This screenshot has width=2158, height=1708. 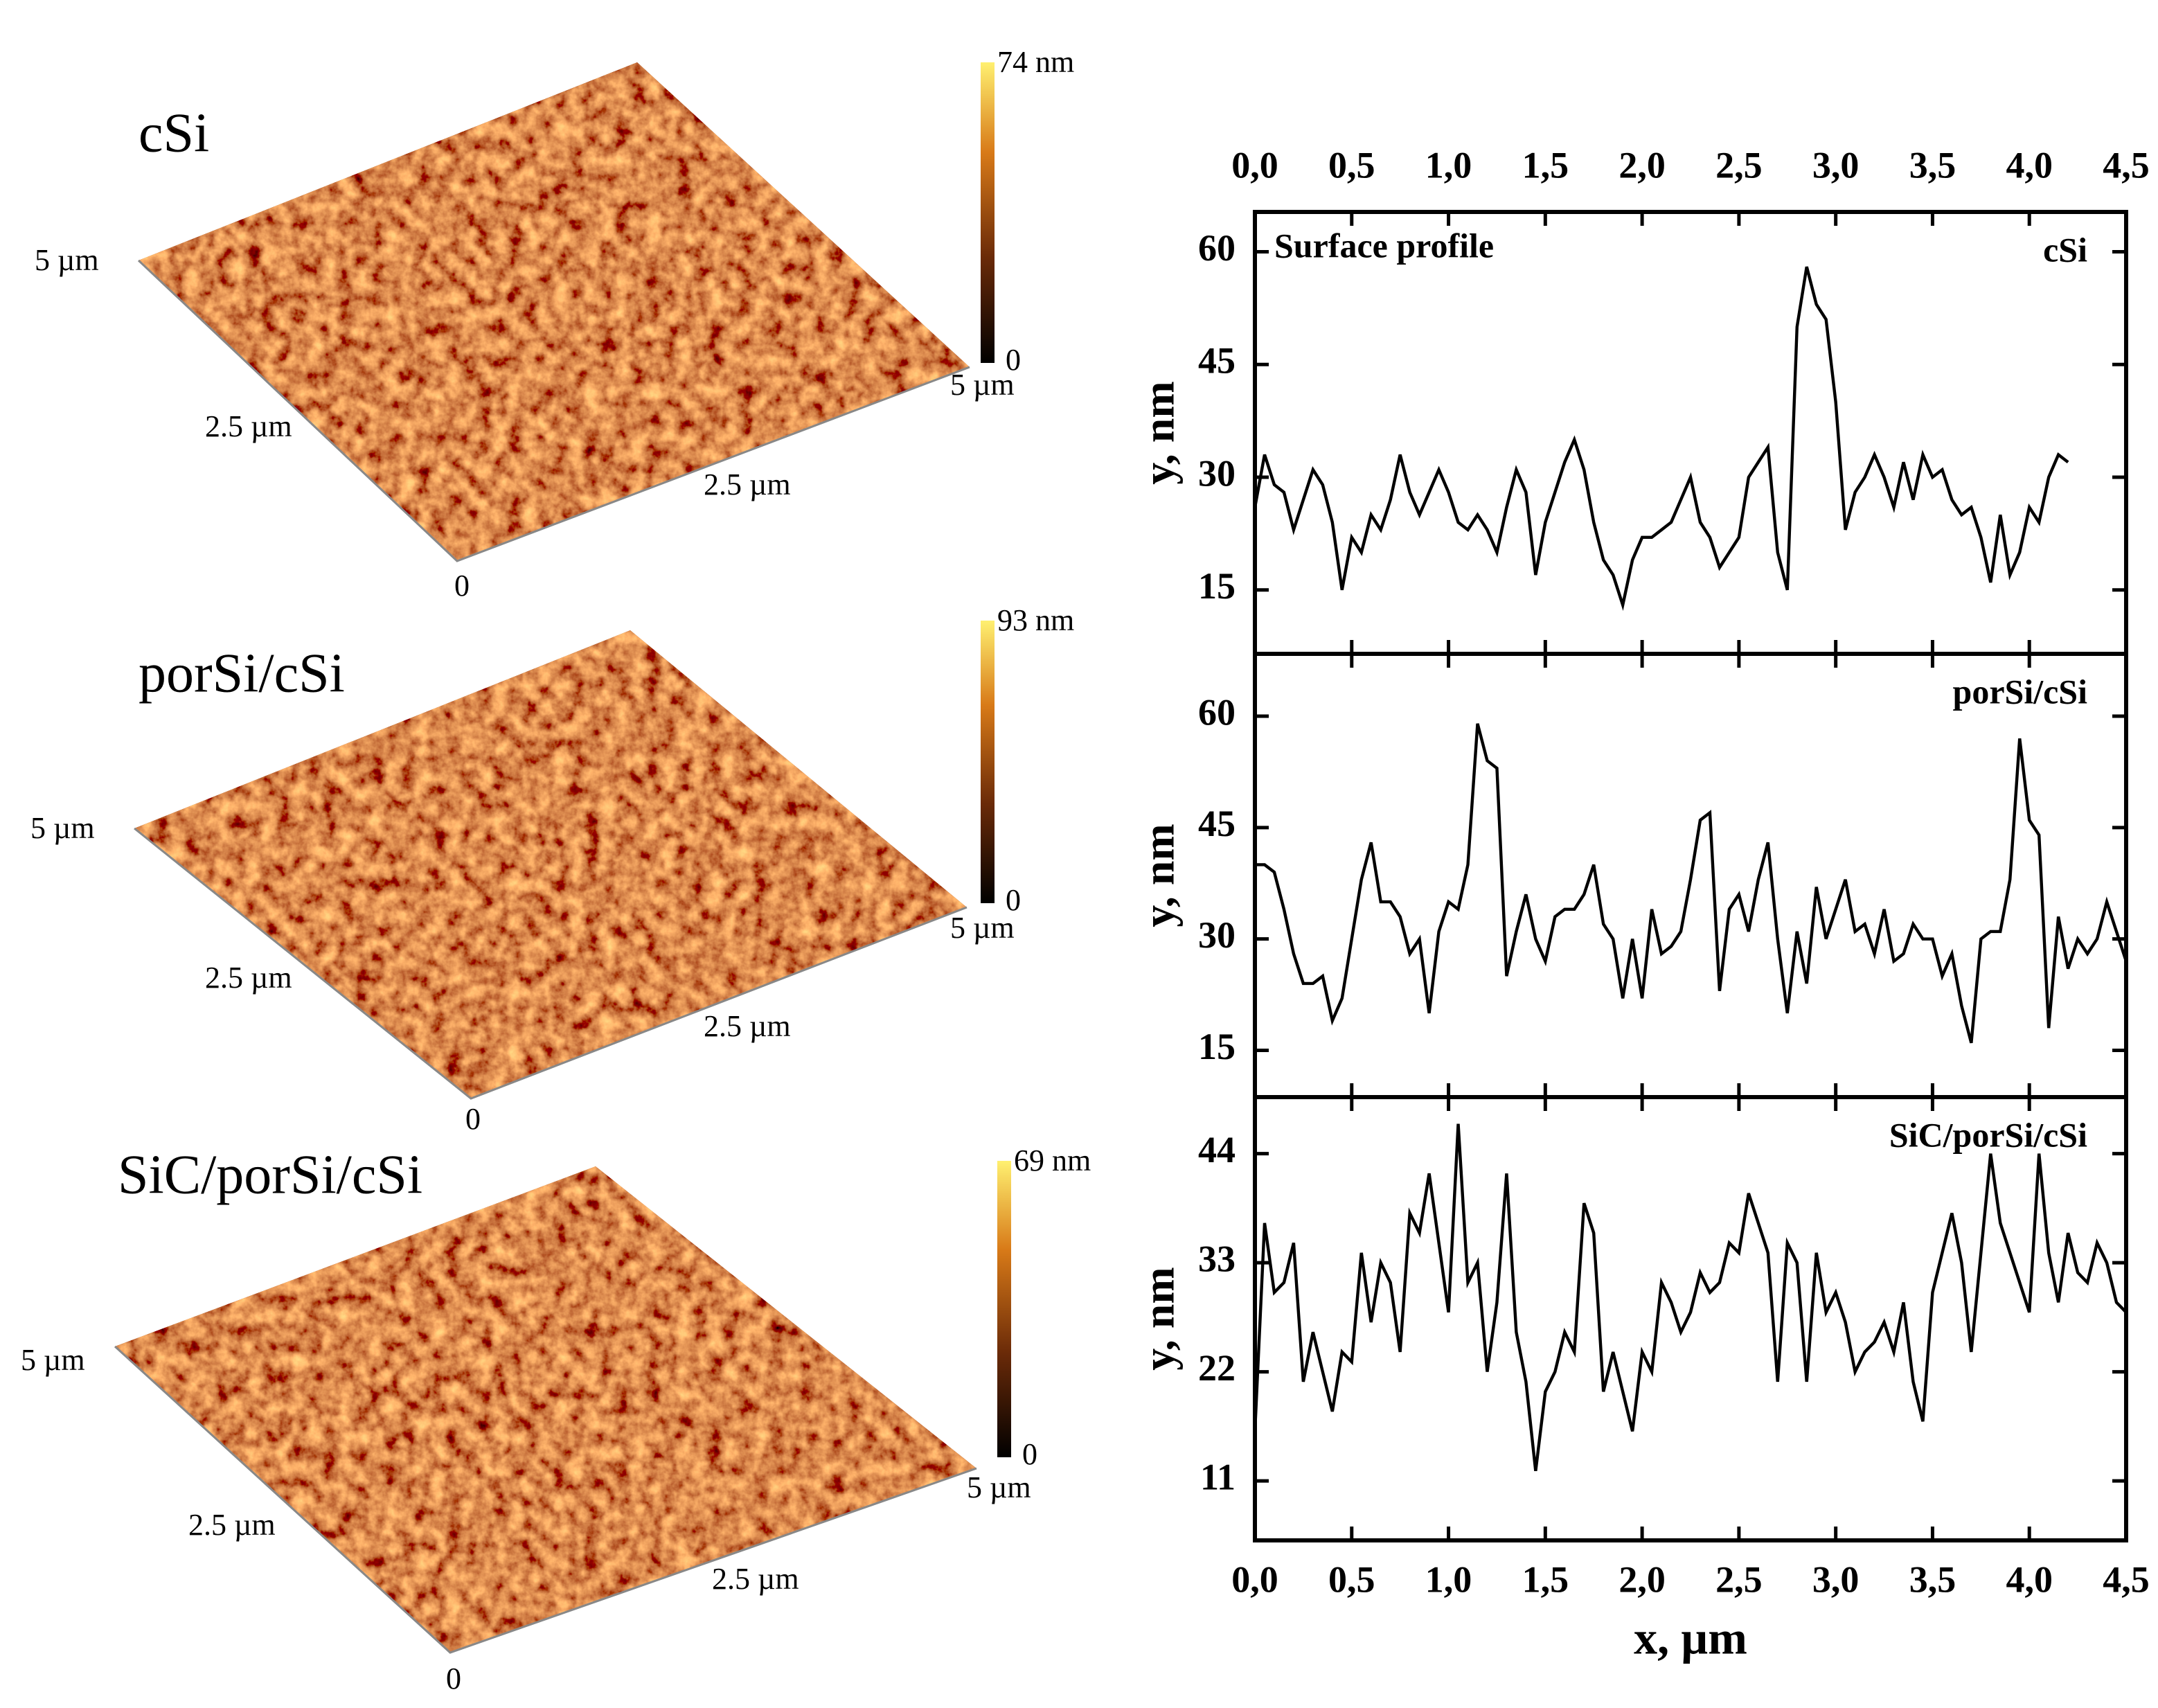 I want to click on annotation: Surface profile, so click(x=1384, y=245).